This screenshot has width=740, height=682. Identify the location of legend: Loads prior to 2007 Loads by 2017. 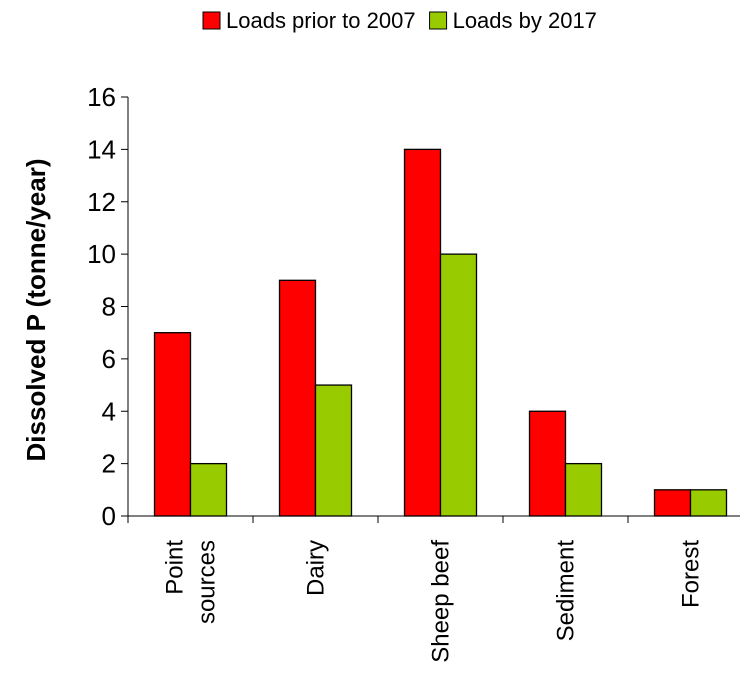
(399, 20).